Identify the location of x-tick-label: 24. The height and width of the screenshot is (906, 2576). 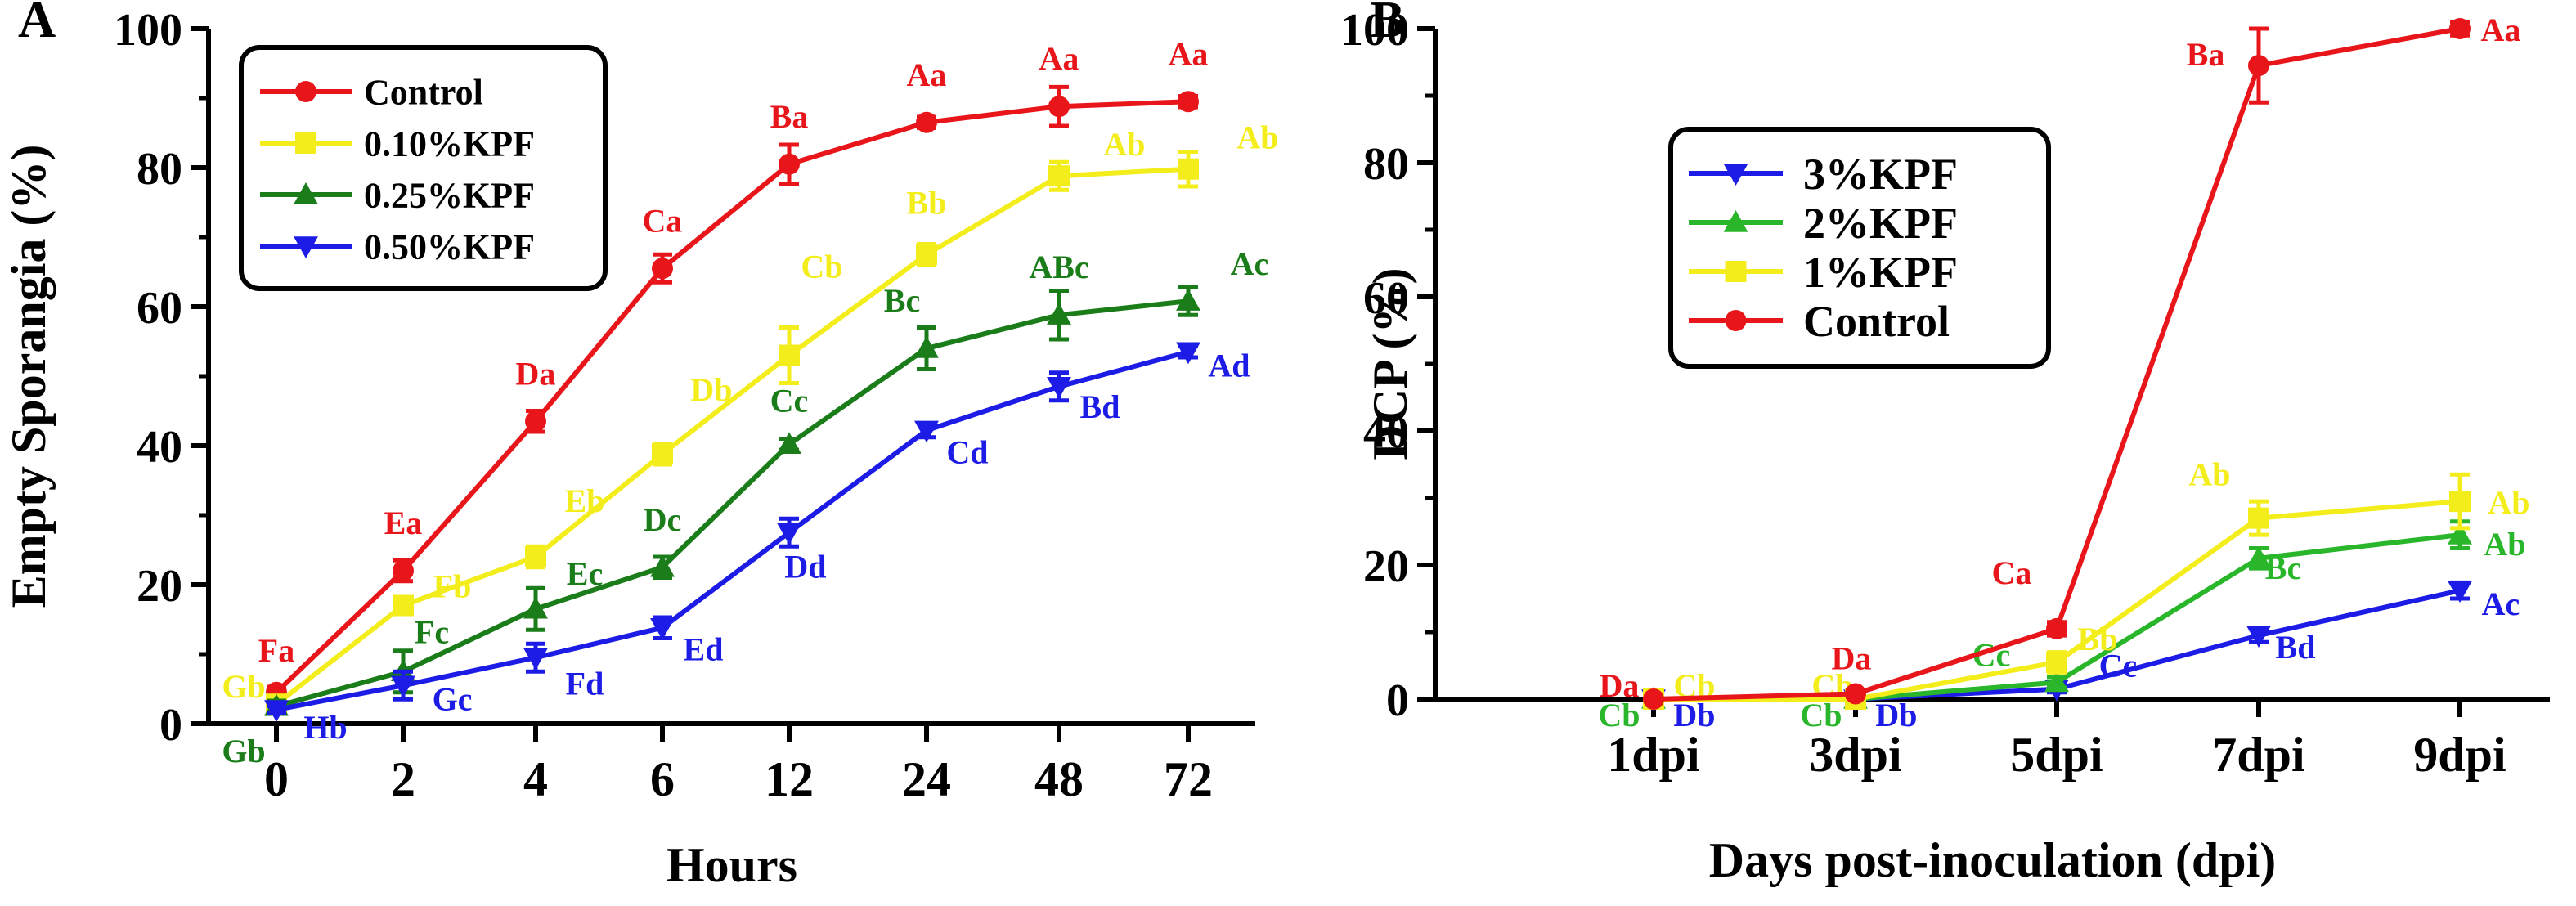
(927, 779).